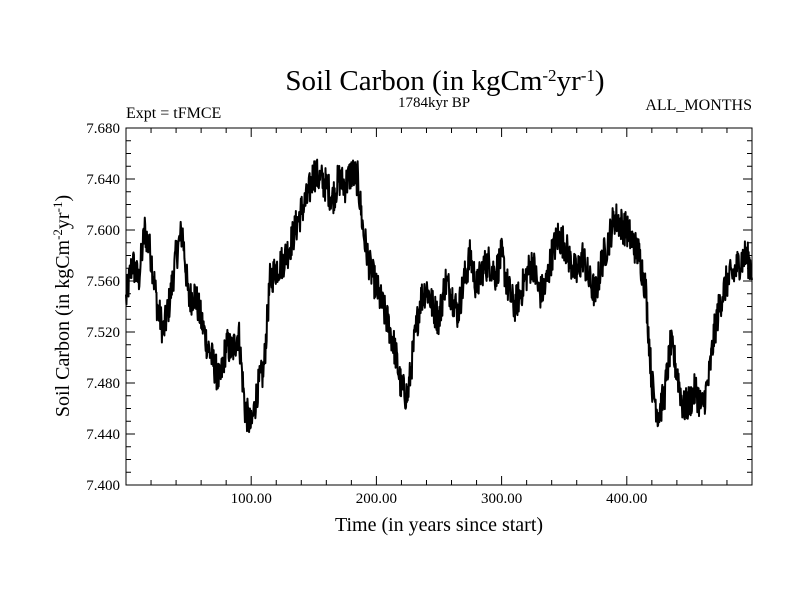  Describe the element at coordinates (103, 384) in the screenshot. I see `y-tick-label: 7.480` at that location.